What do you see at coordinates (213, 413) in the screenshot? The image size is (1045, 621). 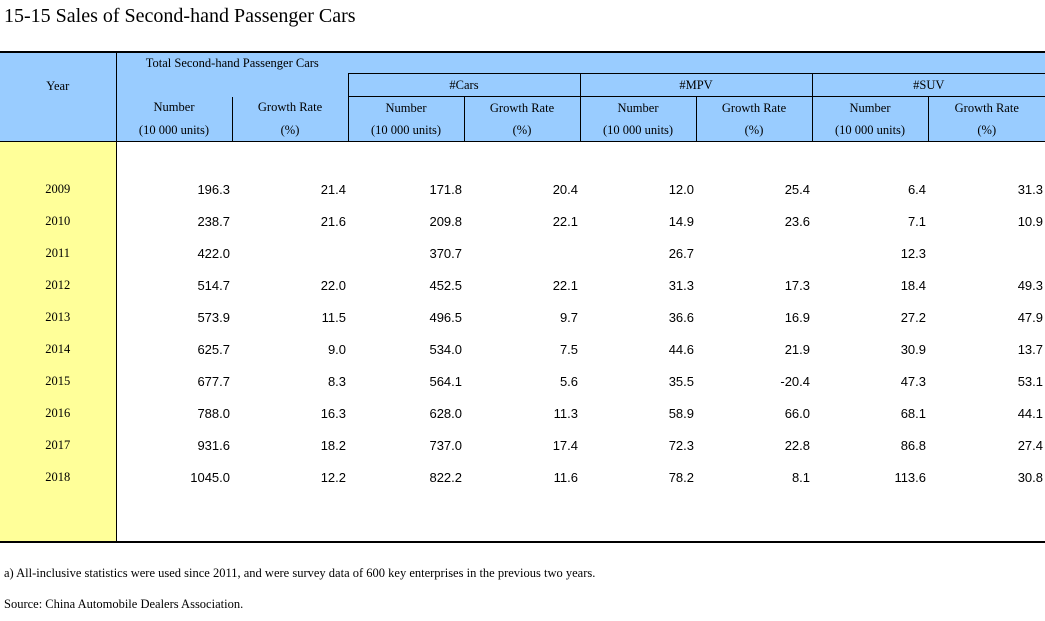 I see `number-cell: 788.0` at bounding box center [213, 413].